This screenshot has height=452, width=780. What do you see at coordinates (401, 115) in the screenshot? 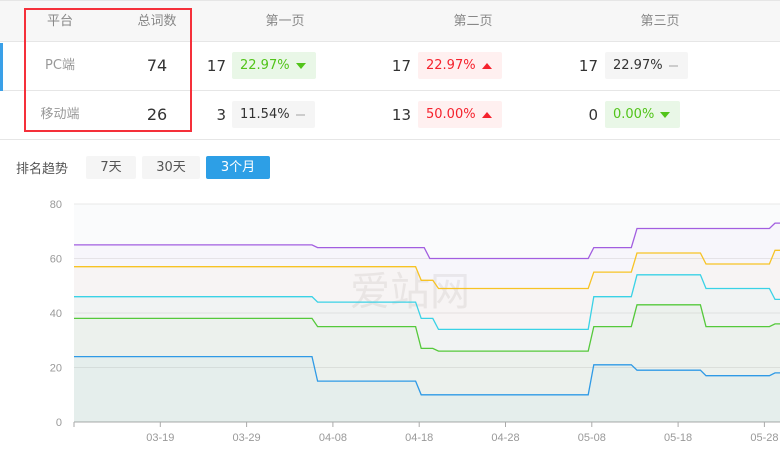
I see `page2-count: 13` at bounding box center [401, 115].